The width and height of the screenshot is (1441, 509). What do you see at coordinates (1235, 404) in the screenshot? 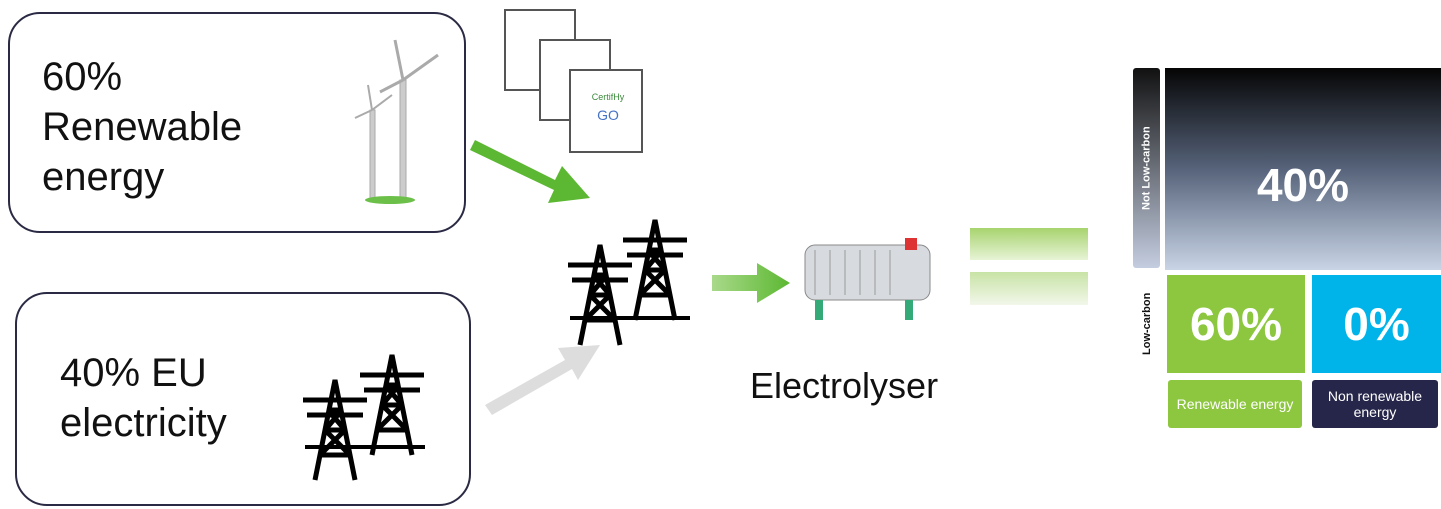
I see `column-label: Renewable energy` at bounding box center [1235, 404].